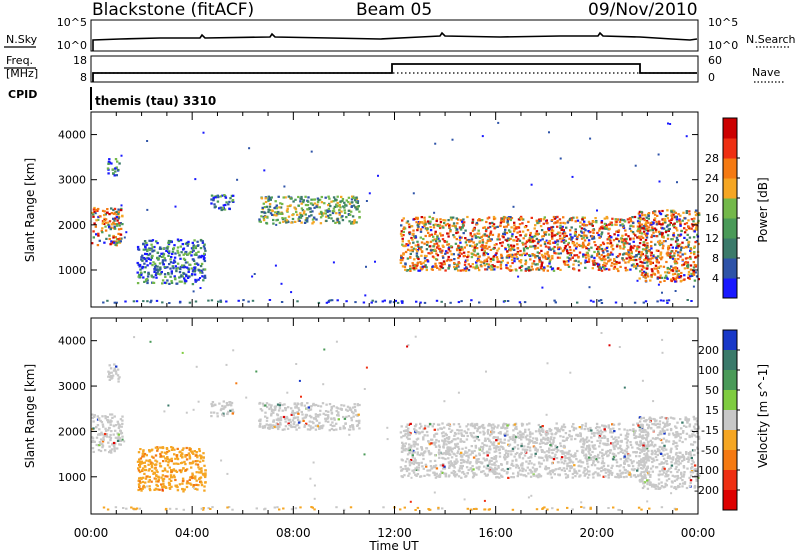  I want to click on station-title: Blackstone (fitACF), so click(173, 10).